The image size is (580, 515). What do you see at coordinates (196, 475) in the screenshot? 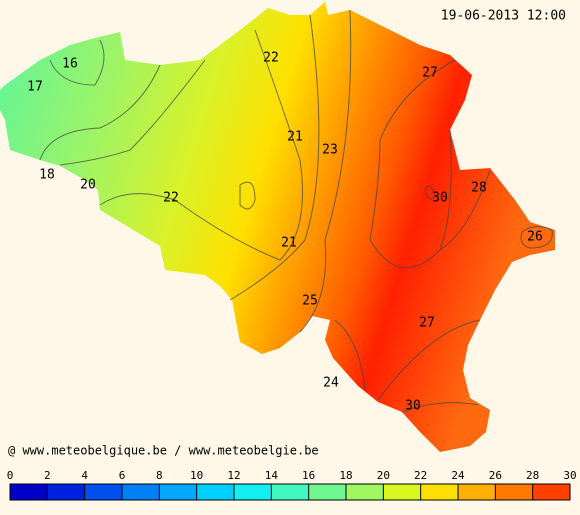
I see `colorbar-tick-label: 10` at bounding box center [196, 475].